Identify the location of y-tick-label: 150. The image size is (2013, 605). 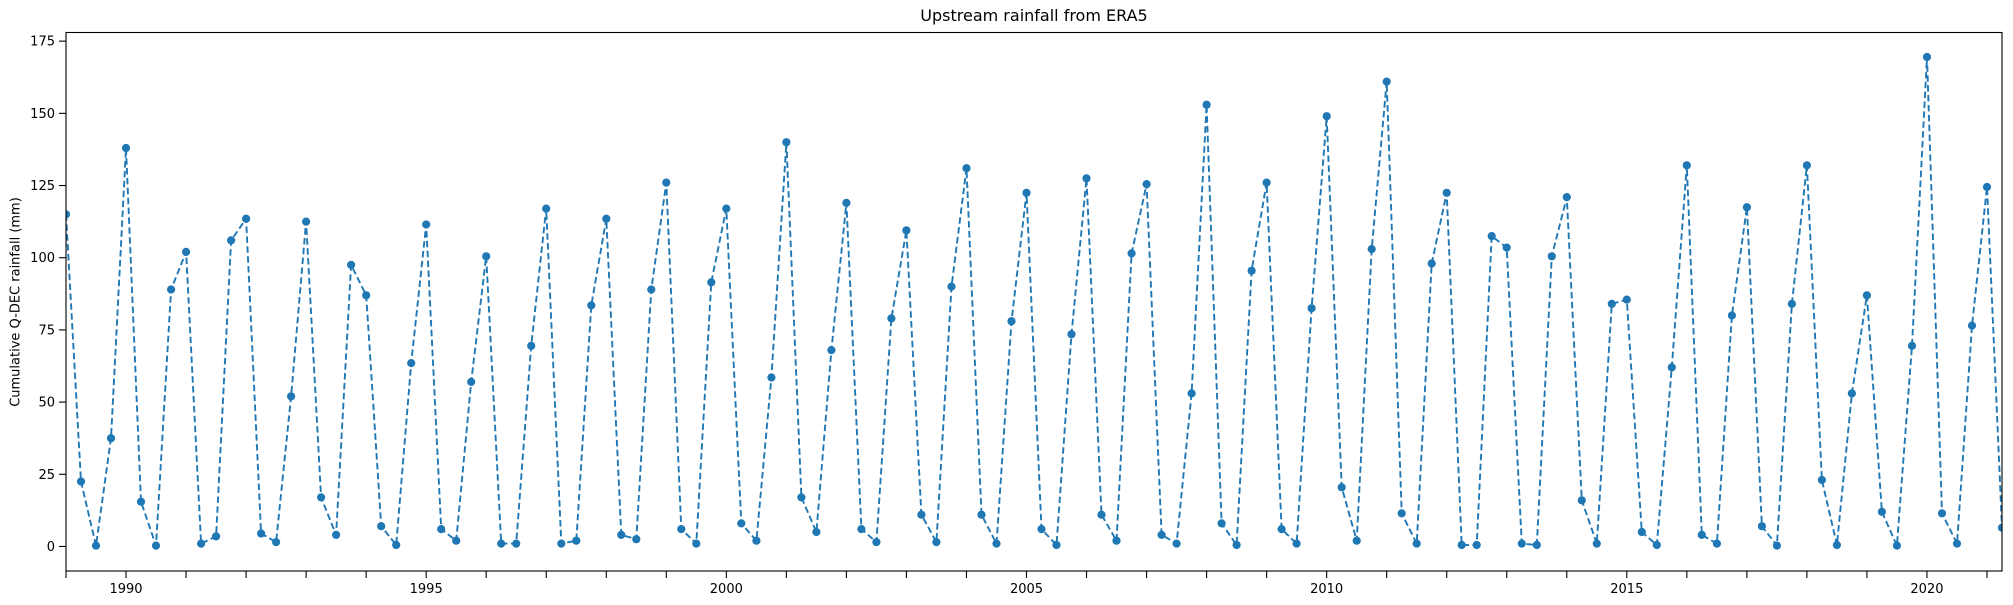
(42, 114).